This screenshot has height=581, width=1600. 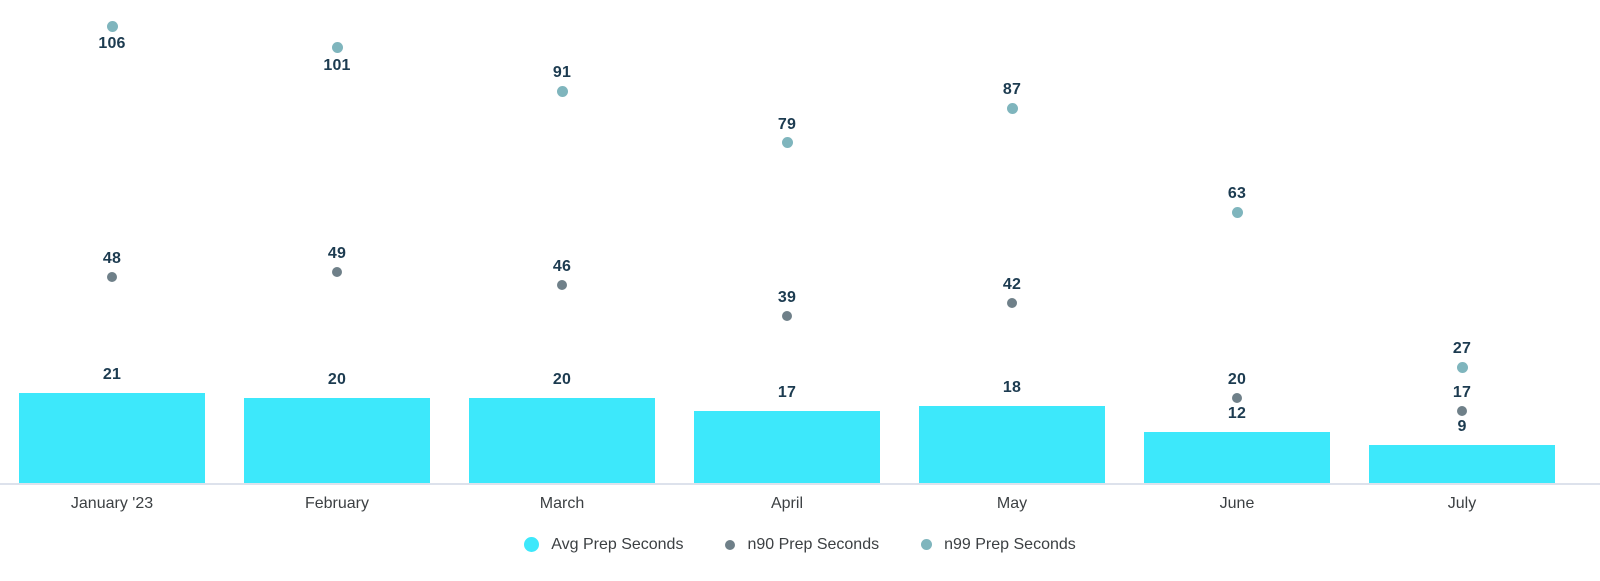 What do you see at coordinates (1012, 284) in the screenshot?
I see `n90-prep-value-label: 42` at bounding box center [1012, 284].